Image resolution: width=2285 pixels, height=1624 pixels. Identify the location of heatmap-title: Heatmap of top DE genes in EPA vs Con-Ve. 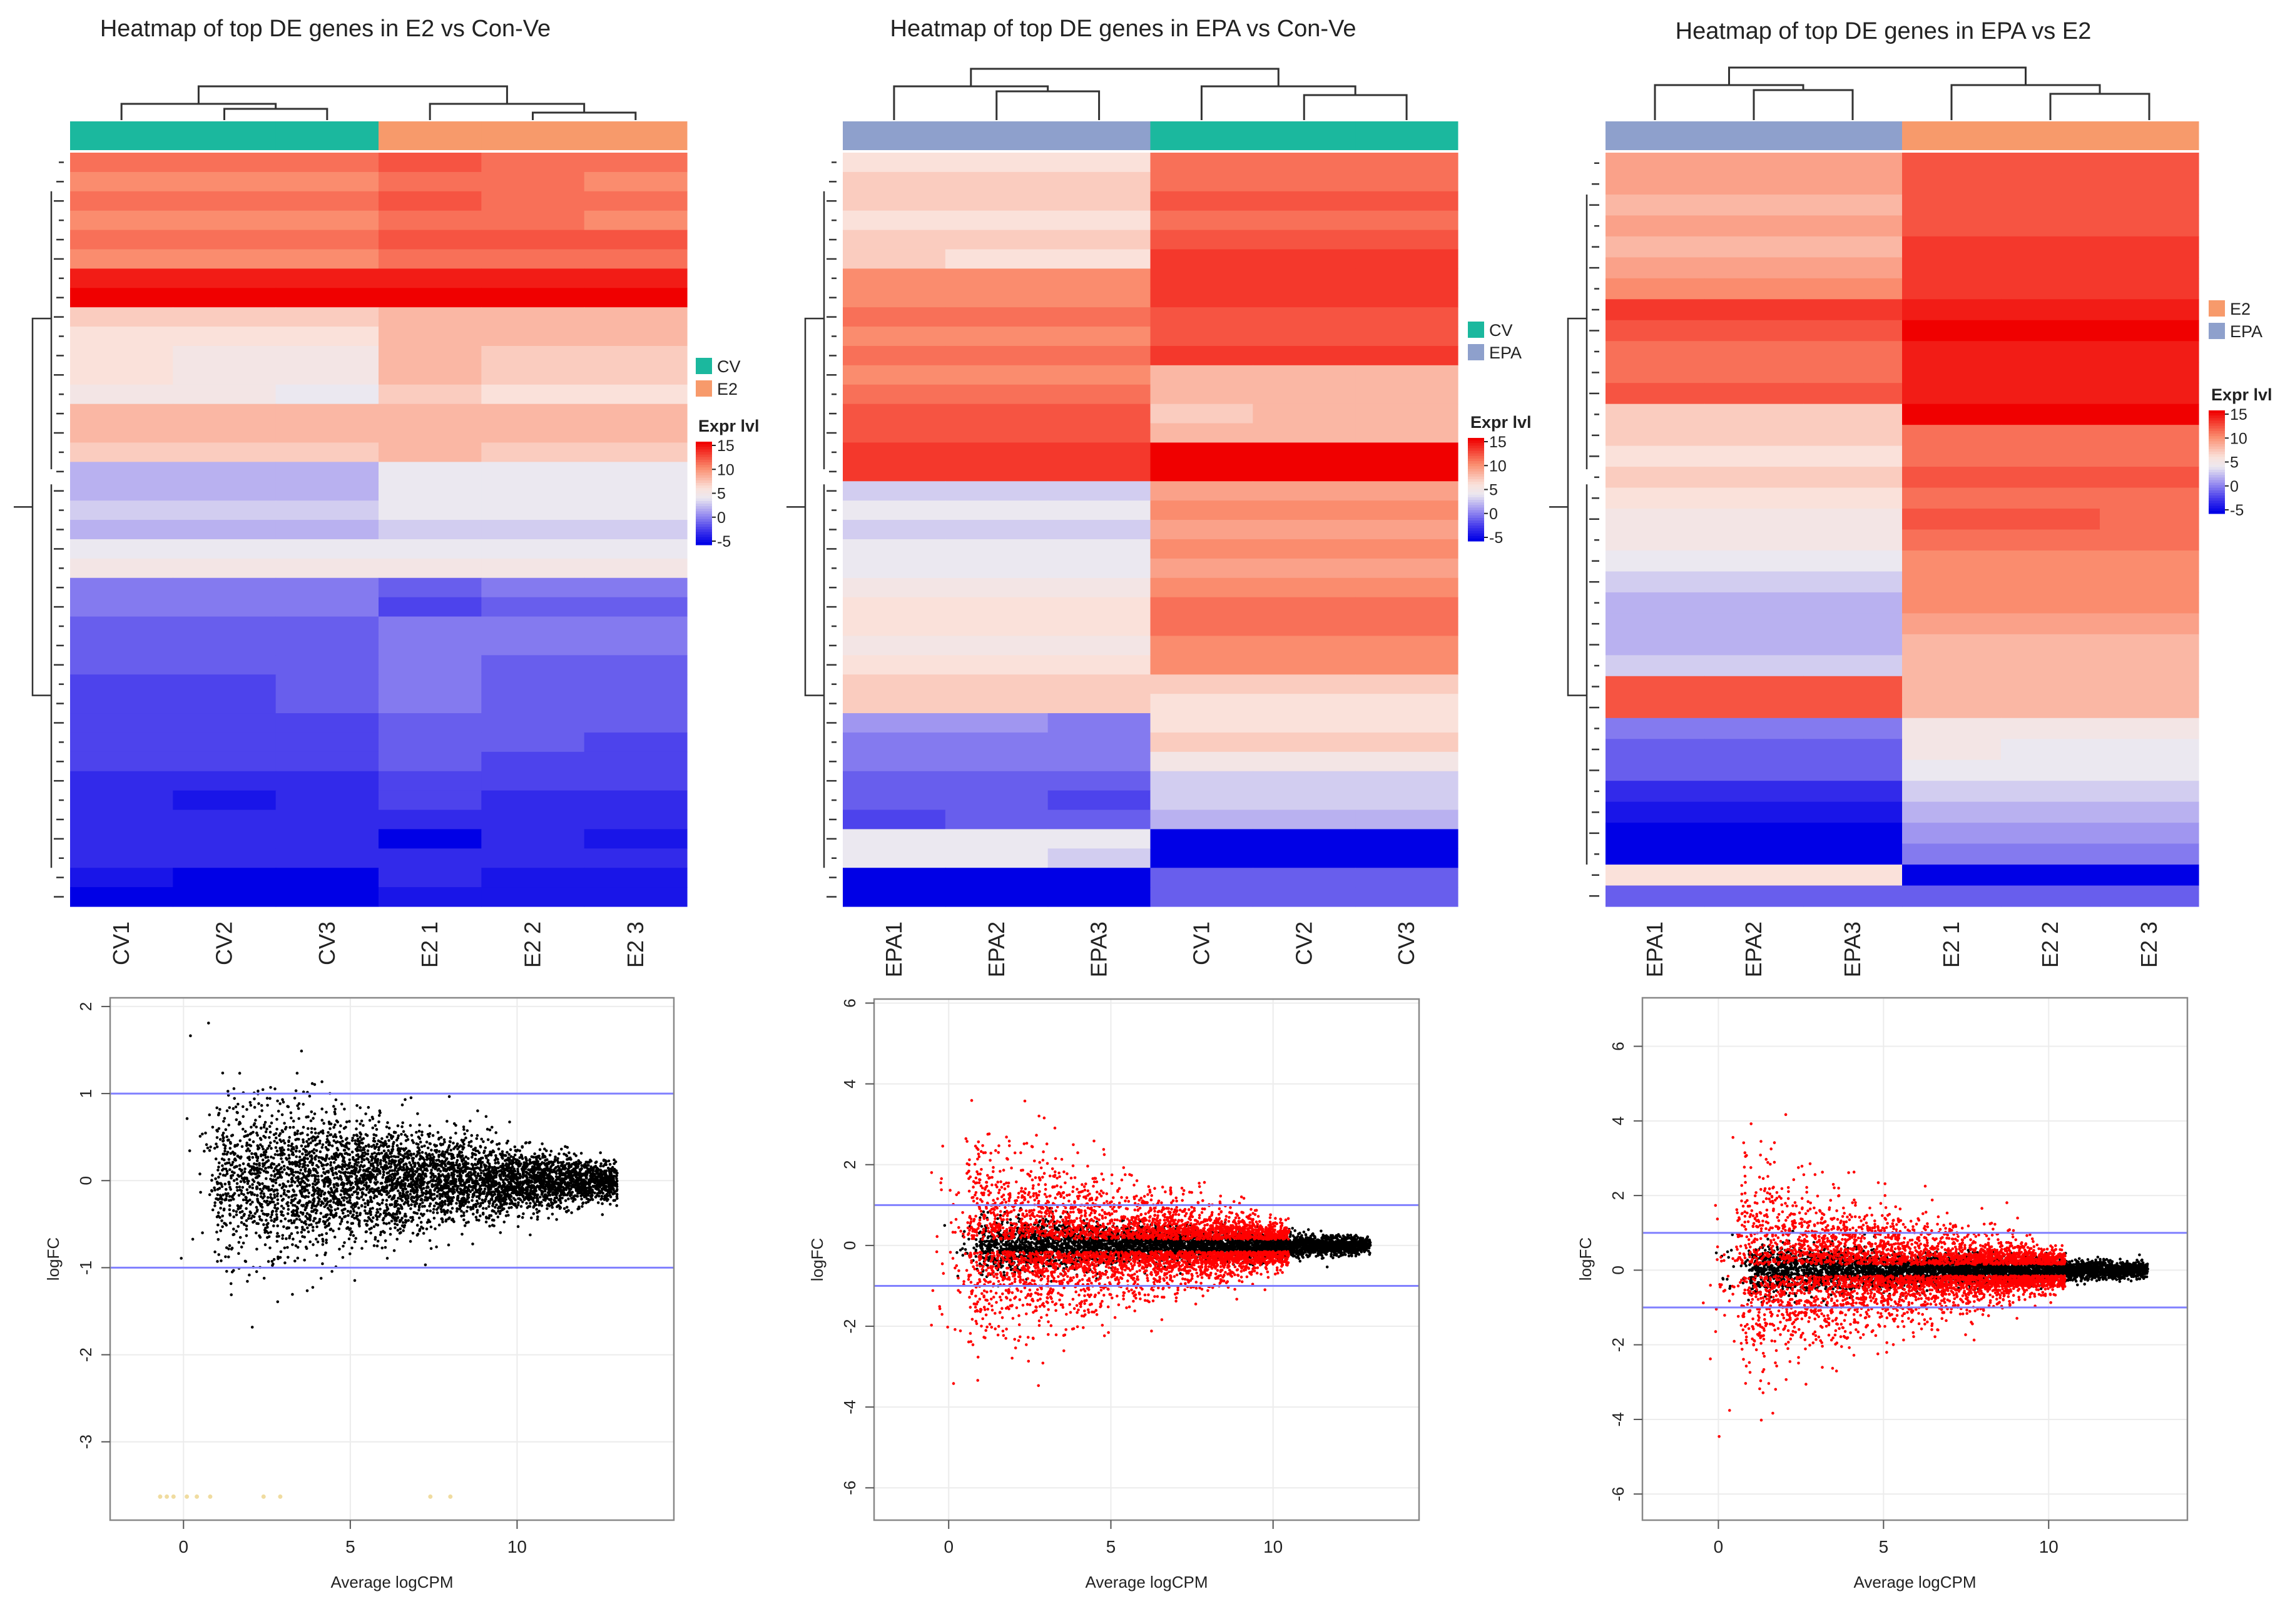
(1123, 29).